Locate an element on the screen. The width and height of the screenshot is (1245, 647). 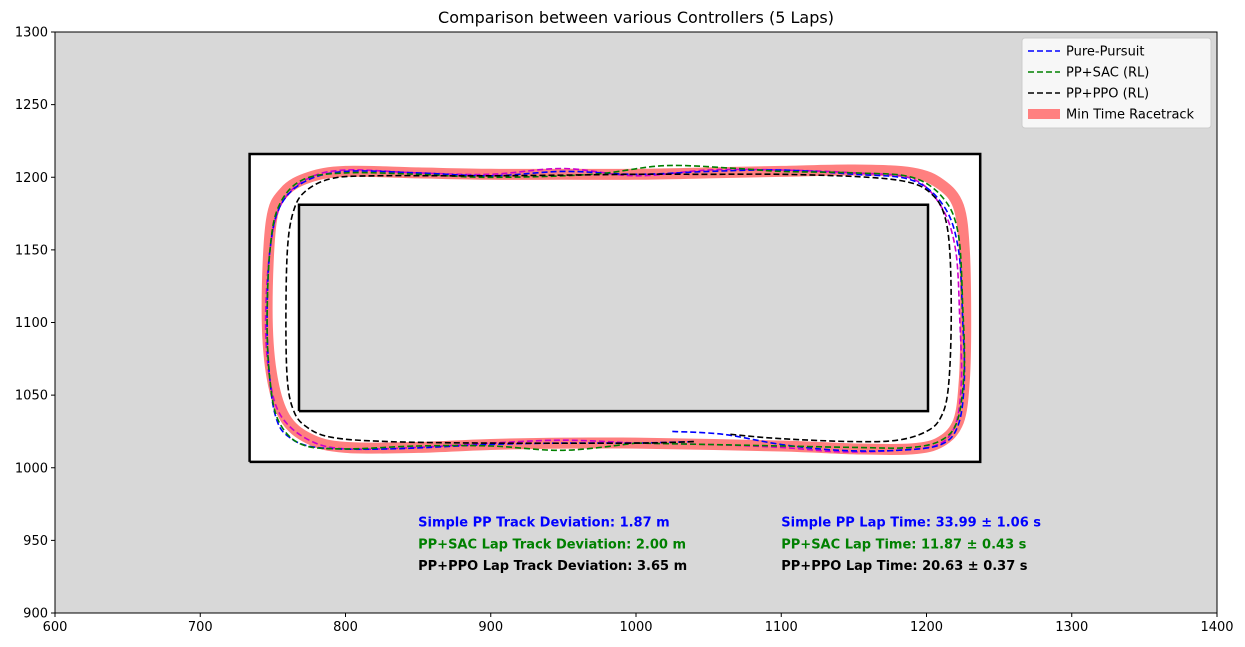
annotation-text: PP+PPO Lap Time: 20.63 ± 0.37 s is located at coordinates (904, 566).